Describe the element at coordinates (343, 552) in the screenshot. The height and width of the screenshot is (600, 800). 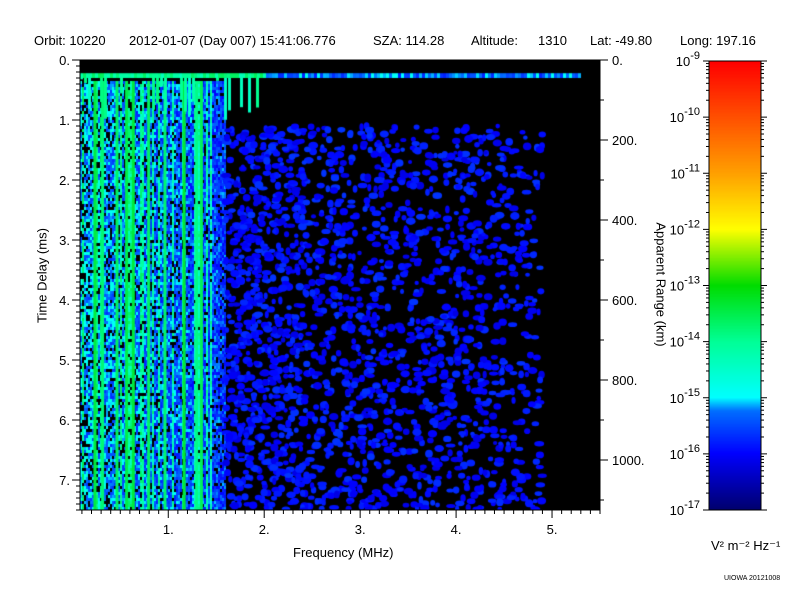
I see `x-axis-label: Frequency (MHz)` at that location.